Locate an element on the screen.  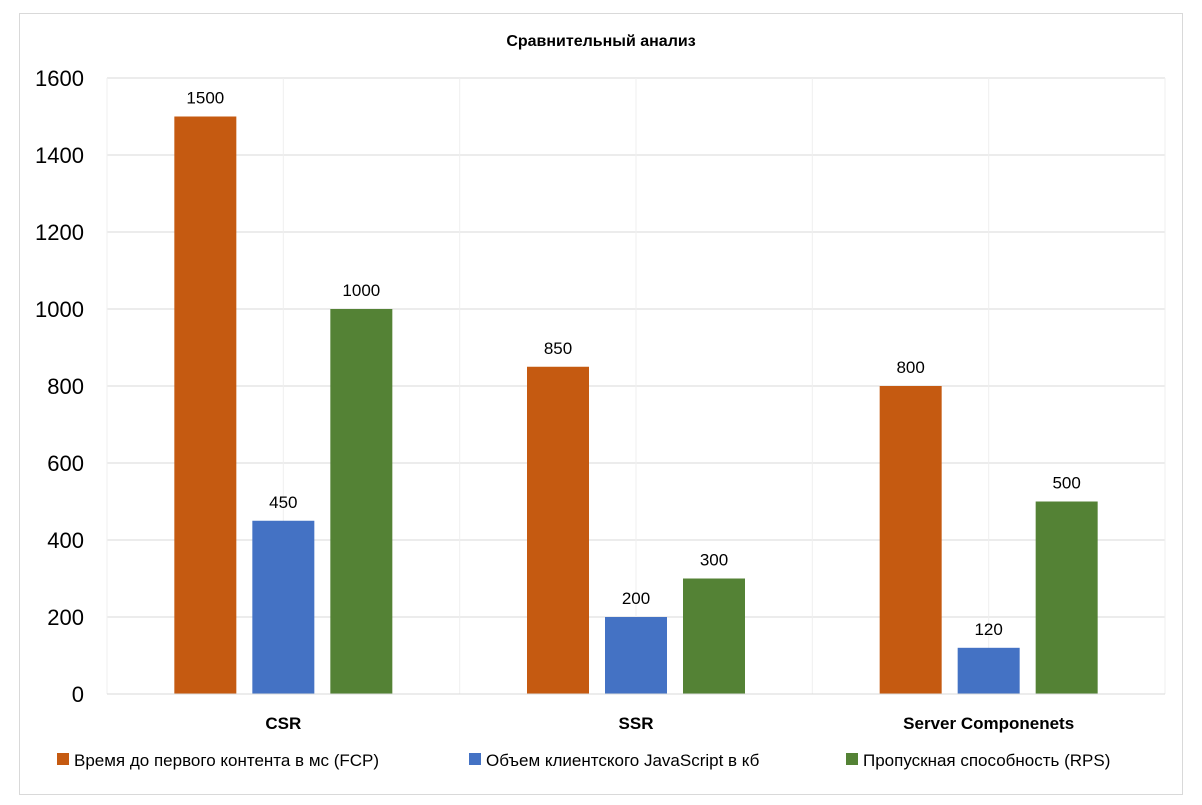
x-axis: CSR SSR Server Componenets is located at coordinates (636, 713).